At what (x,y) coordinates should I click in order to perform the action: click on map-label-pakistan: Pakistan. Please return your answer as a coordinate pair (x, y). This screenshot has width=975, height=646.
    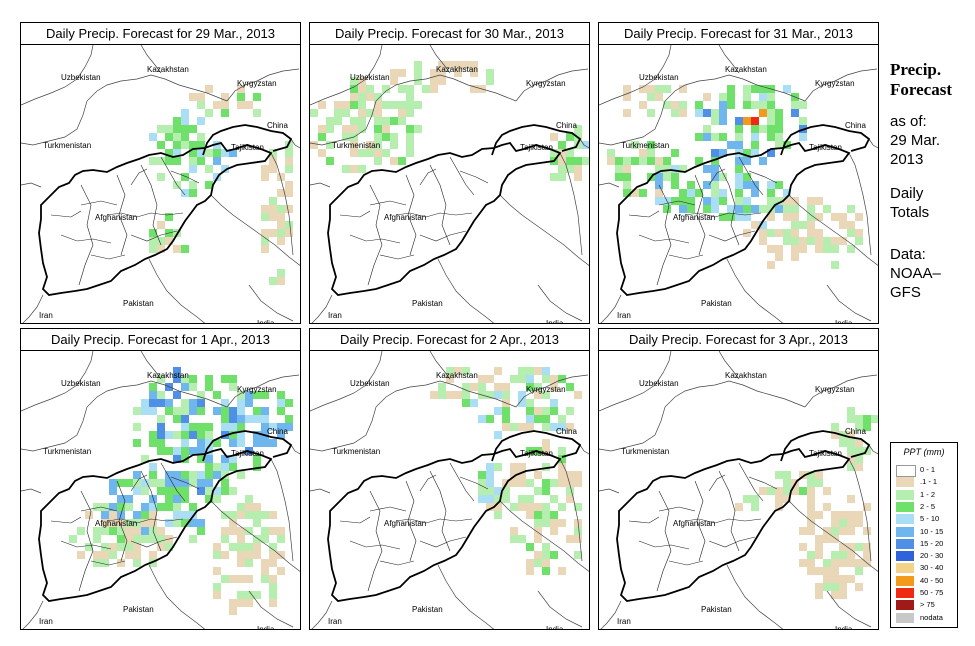
    Looking at the image, I should click on (716, 609).